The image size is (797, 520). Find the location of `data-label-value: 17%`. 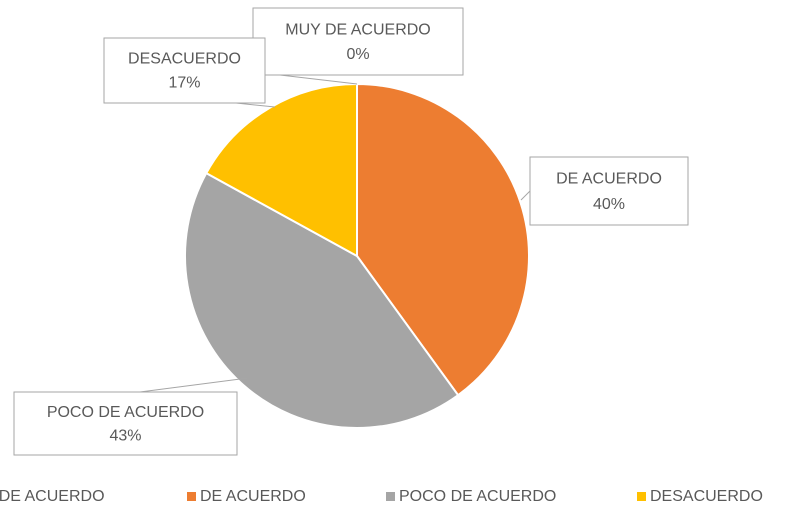

data-label-value: 17% is located at coordinates (184, 83).